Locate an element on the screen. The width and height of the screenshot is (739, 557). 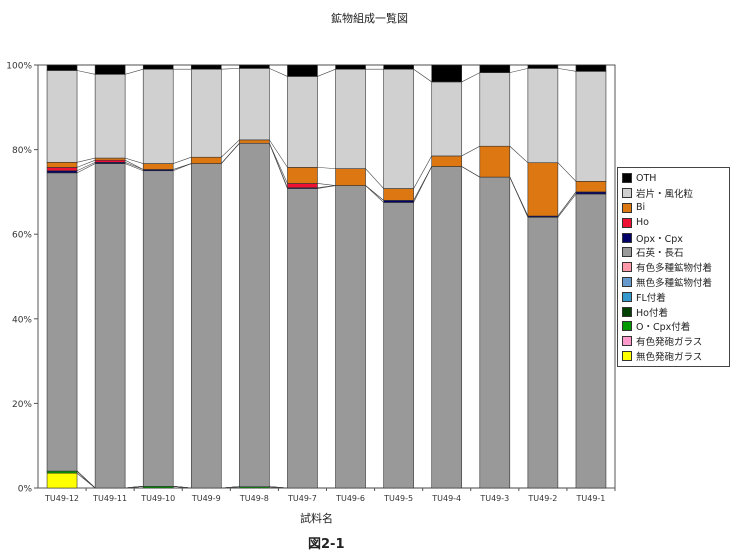
x-tick-label: TU49-1 is located at coordinates (591, 498).